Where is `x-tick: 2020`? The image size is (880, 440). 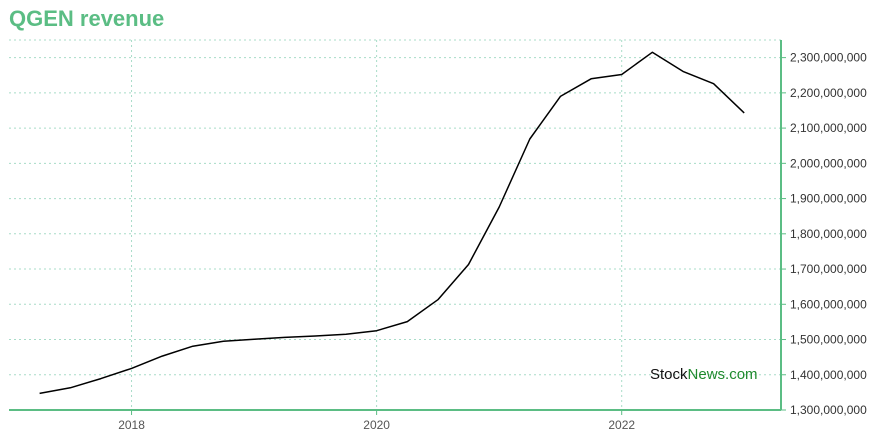
x-tick: 2020 is located at coordinates (376, 425).